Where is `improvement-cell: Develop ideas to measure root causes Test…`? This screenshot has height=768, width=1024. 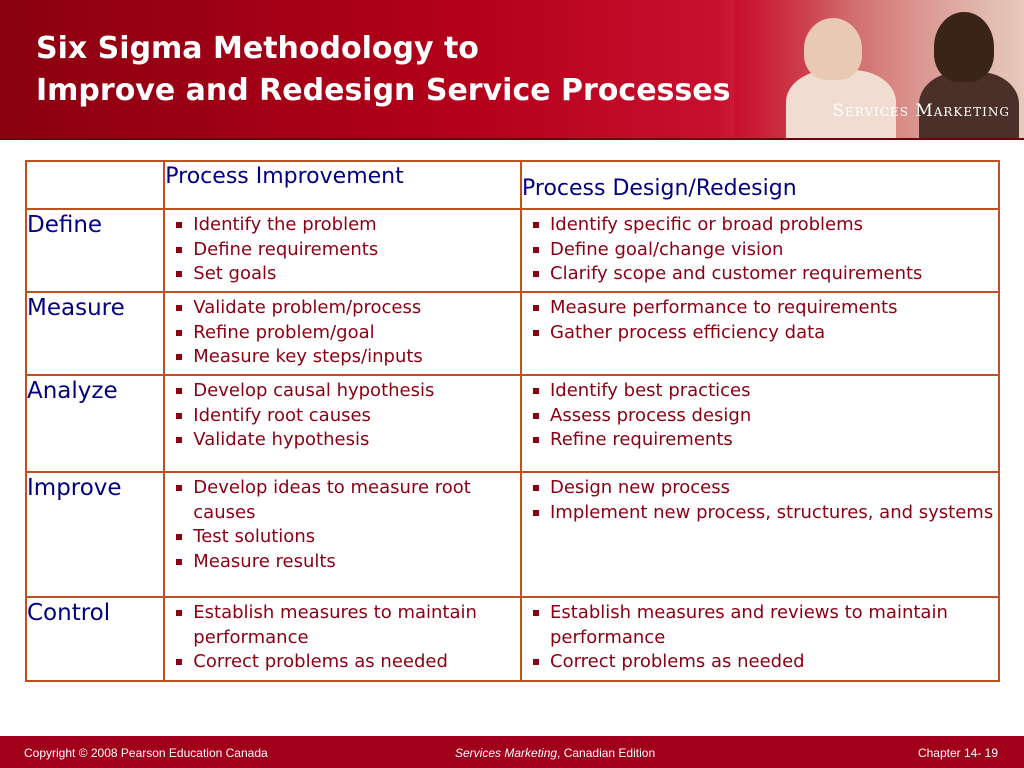 improvement-cell: Develop ideas to measure root causes Test… is located at coordinates (342, 534).